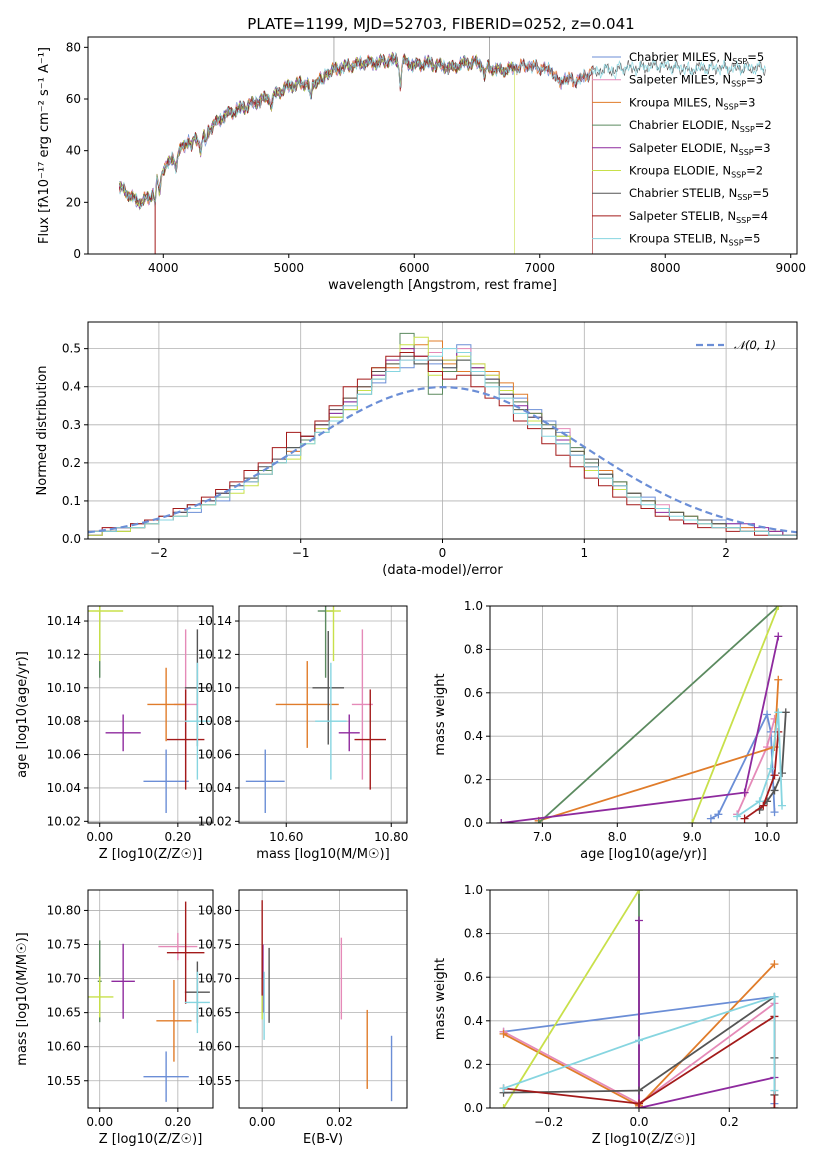 The width and height of the screenshot is (819, 1170). What do you see at coordinates (73, 151) in the screenshot?
I see `y-tick-label: 40` at bounding box center [73, 151].